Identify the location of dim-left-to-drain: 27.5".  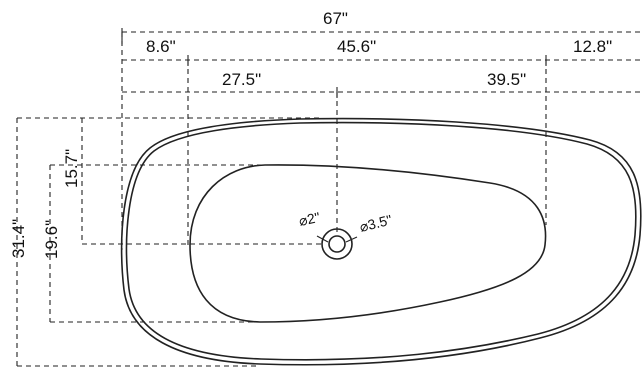
(241, 79).